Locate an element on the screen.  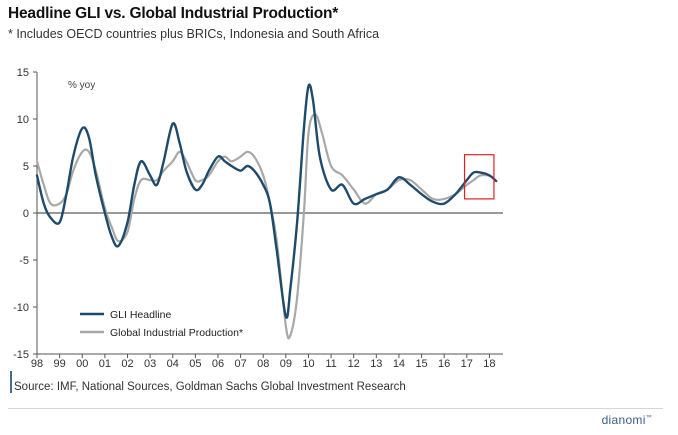
x-tick-label: 01 is located at coordinates (105, 364).